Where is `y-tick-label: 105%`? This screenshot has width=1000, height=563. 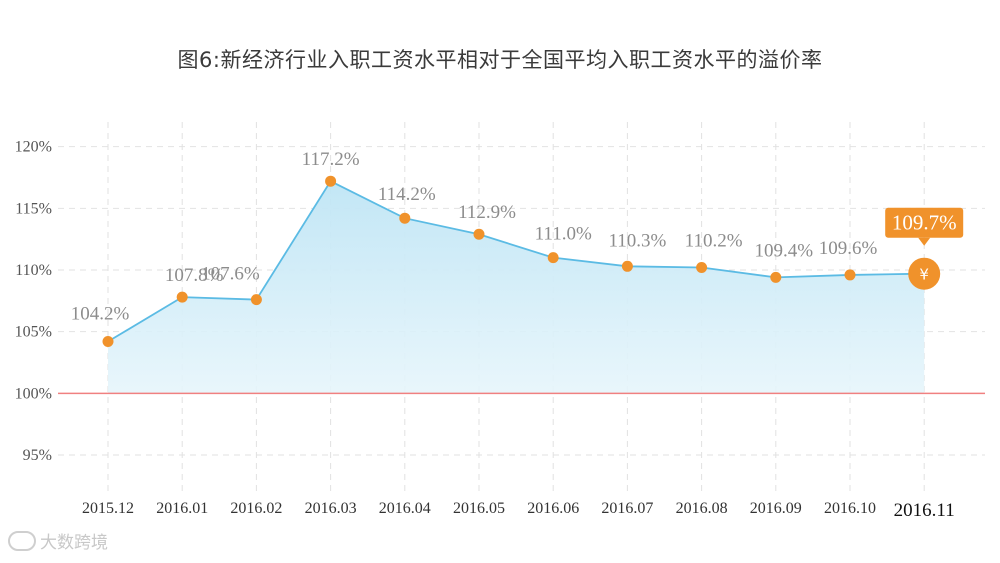 y-tick-label: 105% is located at coordinates (33, 332).